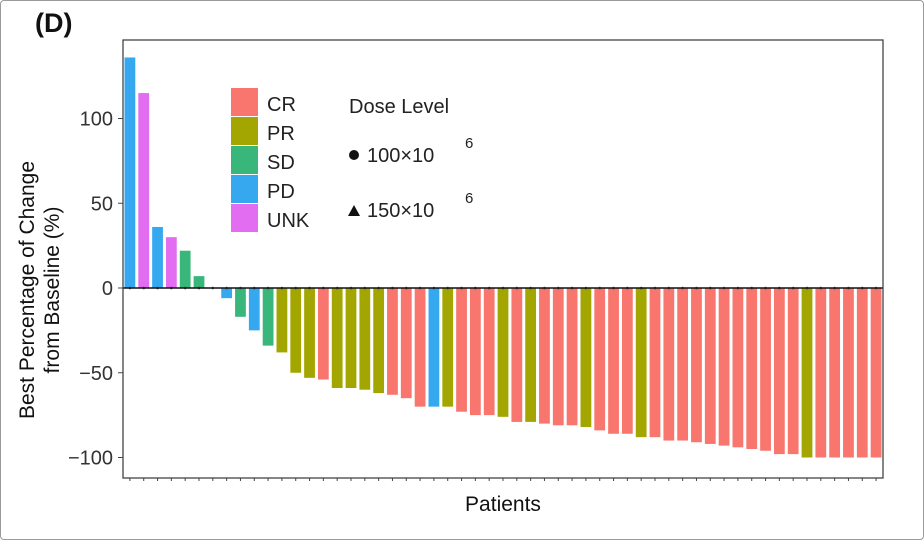 This screenshot has height=540, width=924. Describe the element at coordinates (400, 211) in the screenshot. I see `legend-dose-label: 150×10` at that location.